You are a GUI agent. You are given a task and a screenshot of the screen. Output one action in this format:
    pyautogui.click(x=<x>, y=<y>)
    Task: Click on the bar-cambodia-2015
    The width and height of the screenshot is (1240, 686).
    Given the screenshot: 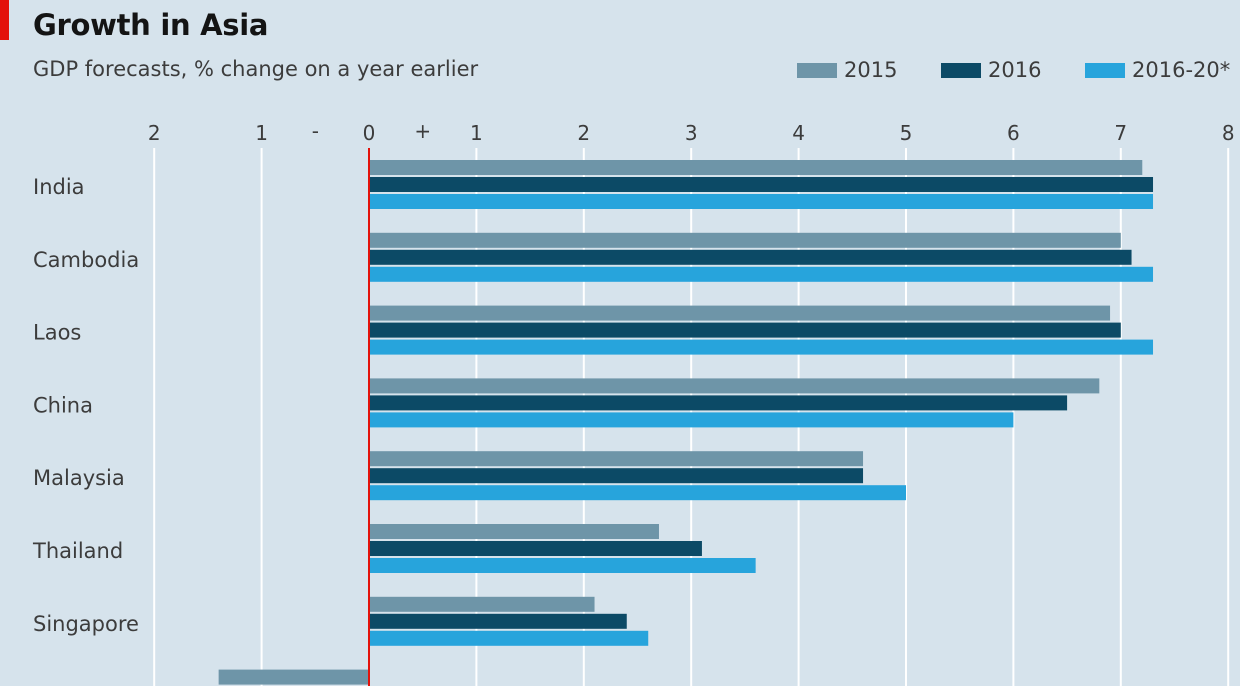 What is the action you would take?
    pyautogui.click(x=745, y=240)
    